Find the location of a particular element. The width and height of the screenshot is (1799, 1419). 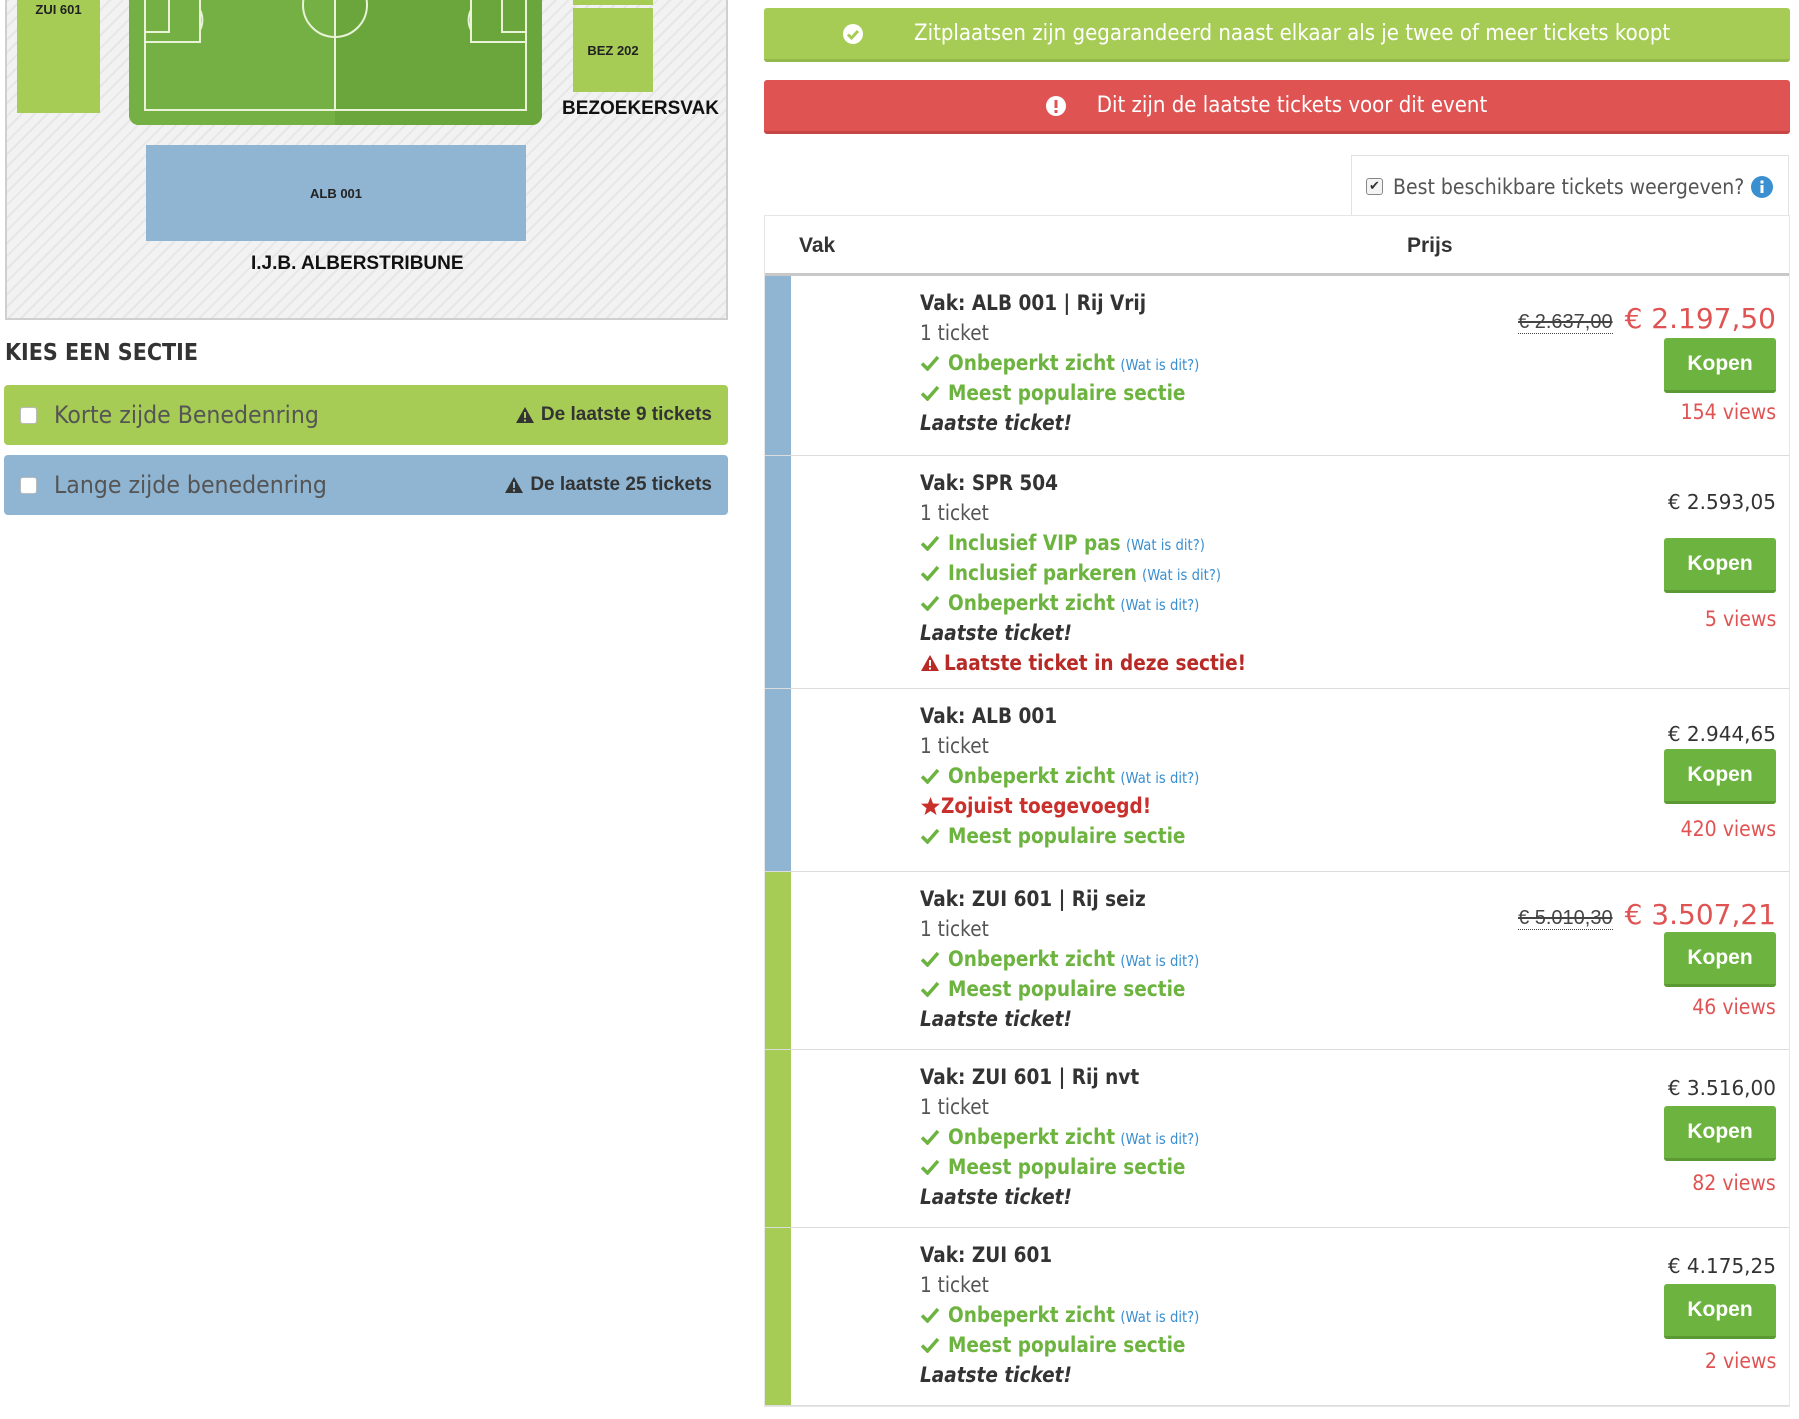

map-section-alb001-label: ALB 001 is located at coordinates (336, 193).